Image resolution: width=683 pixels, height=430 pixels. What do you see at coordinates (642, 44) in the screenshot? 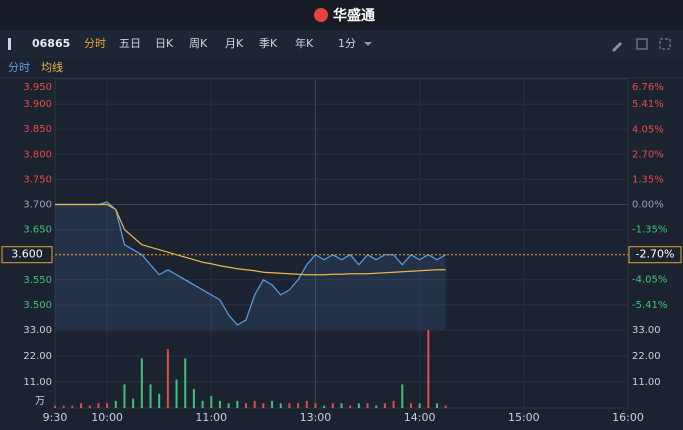
I see `expand-icon` at bounding box center [642, 44].